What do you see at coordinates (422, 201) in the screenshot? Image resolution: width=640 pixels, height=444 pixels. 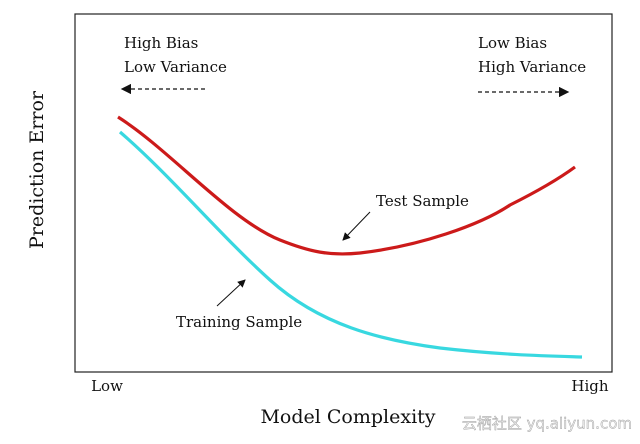 I see `annotation: Test Sample` at bounding box center [422, 201].